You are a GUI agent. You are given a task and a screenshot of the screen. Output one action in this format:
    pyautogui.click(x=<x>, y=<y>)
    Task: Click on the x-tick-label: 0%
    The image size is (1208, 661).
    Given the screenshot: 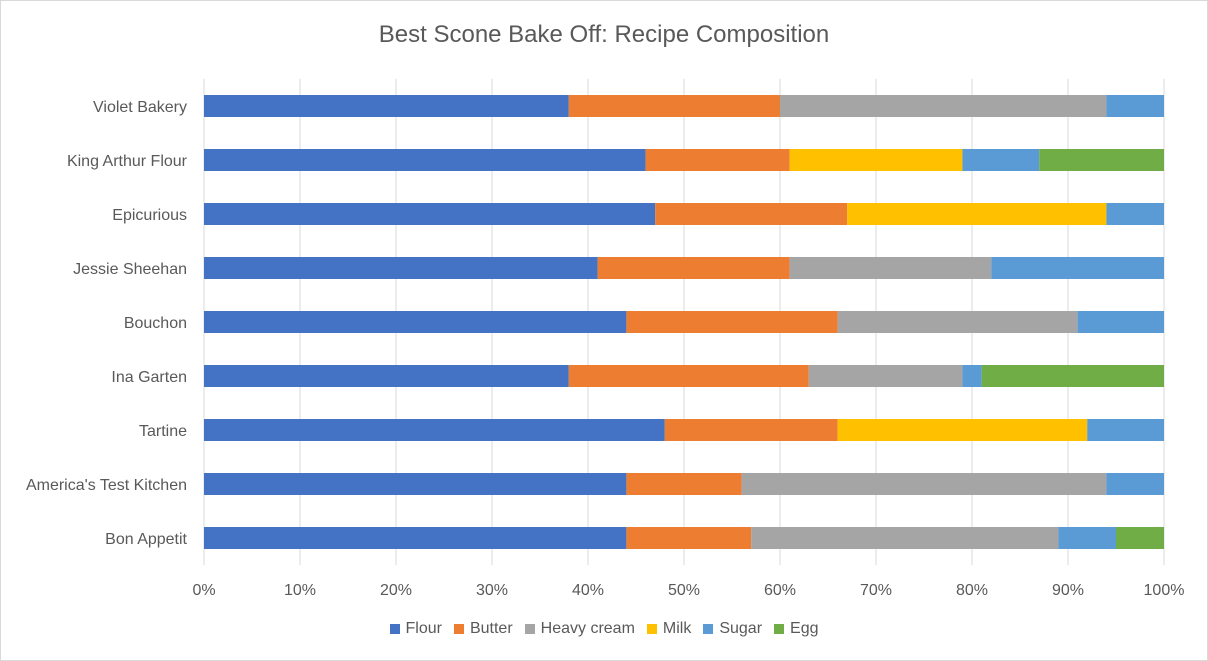 What is the action you would take?
    pyautogui.click(x=203, y=590)
    